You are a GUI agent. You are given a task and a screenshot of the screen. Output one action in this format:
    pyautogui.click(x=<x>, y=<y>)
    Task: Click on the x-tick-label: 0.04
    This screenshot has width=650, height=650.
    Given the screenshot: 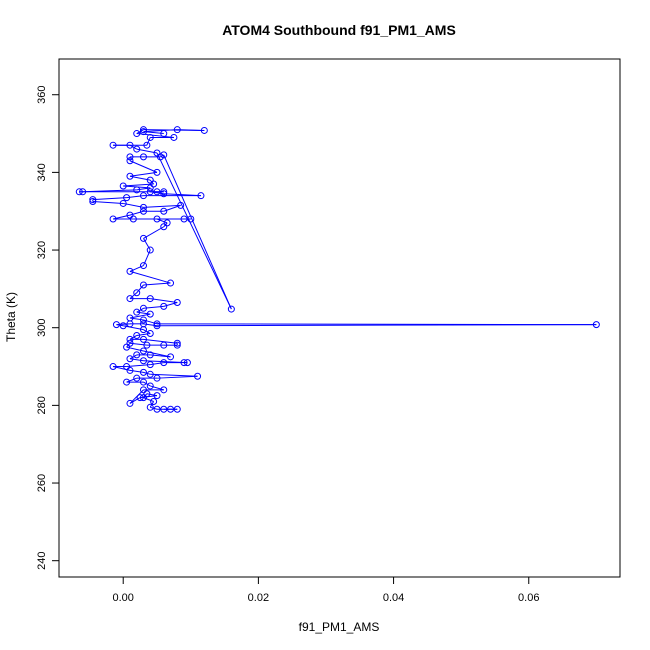 What is the action you would take?
    pyautogui.click(x=393, y=598)
    